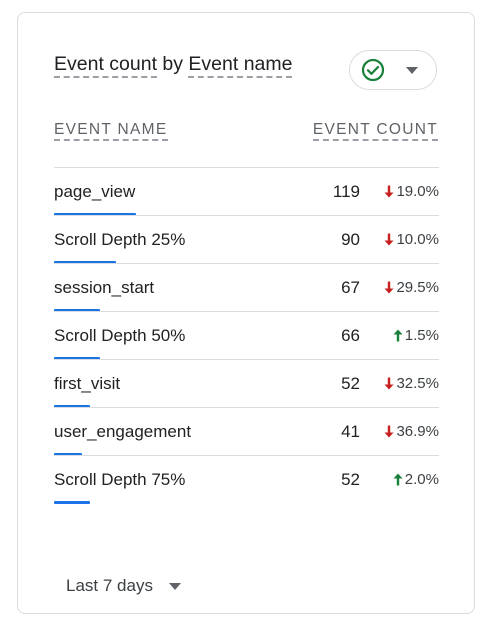 This screenshot has height=642, width=490. Describe the element at coordinates (246, 479) in the screenshot. I see `table-row: Scroll Depth 75% 52 2.0%` at that location.